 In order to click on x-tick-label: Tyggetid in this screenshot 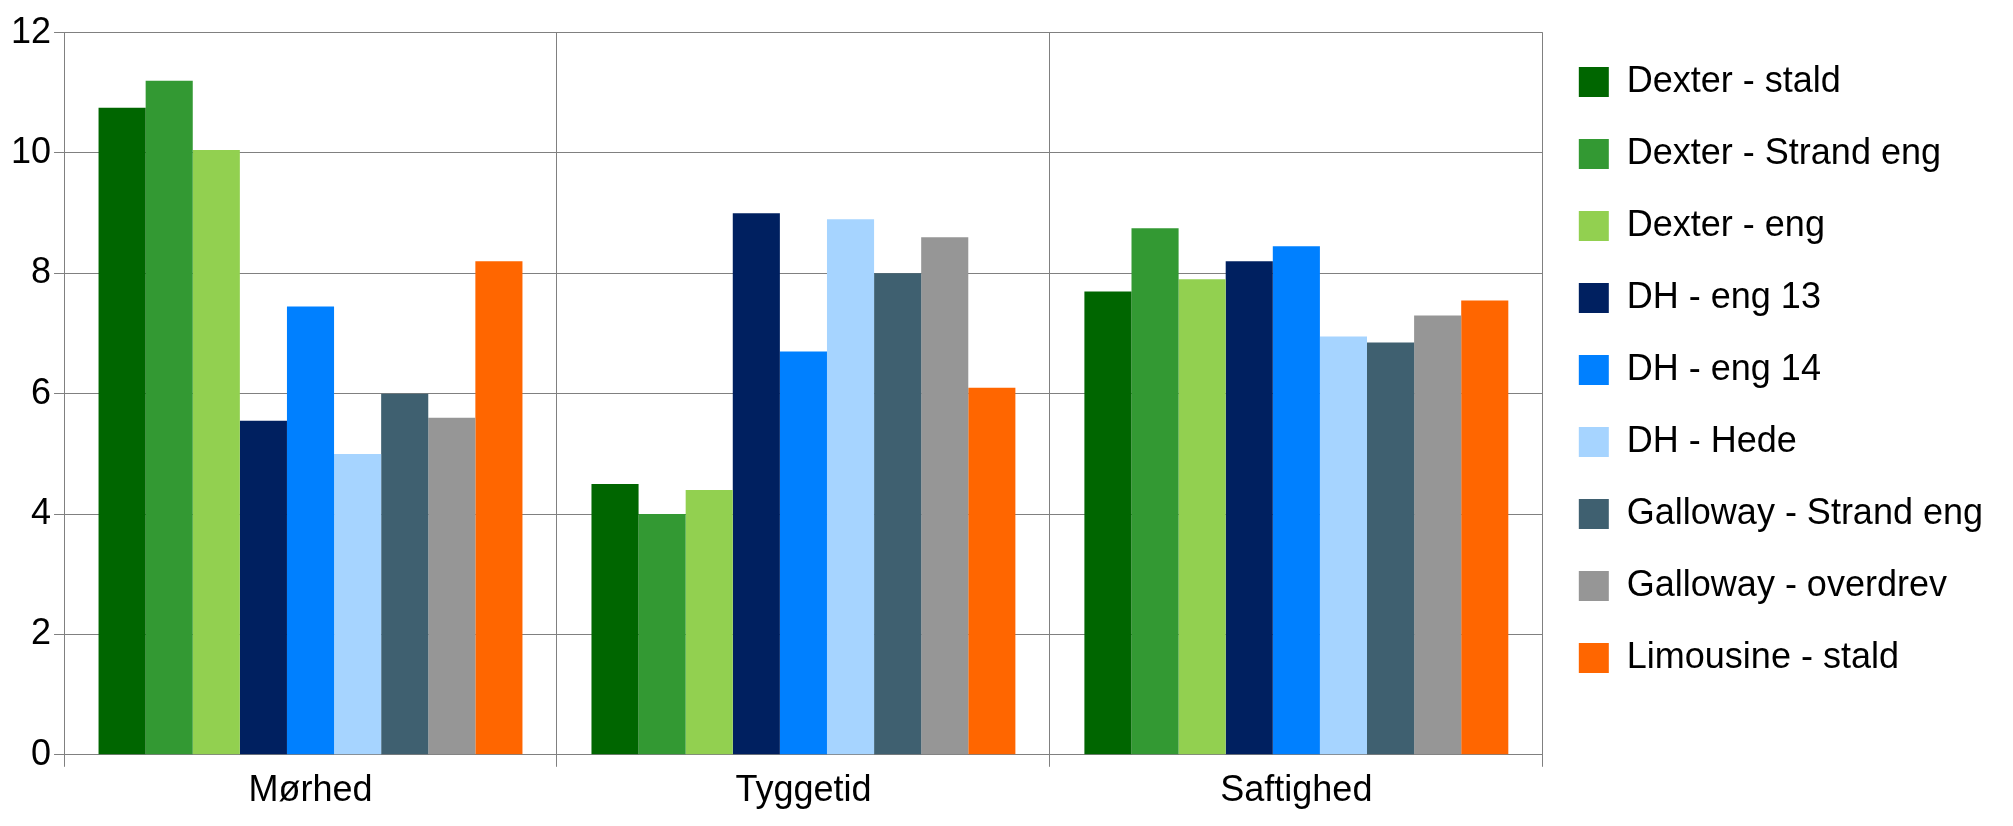, I will do `click(803, 789)`.